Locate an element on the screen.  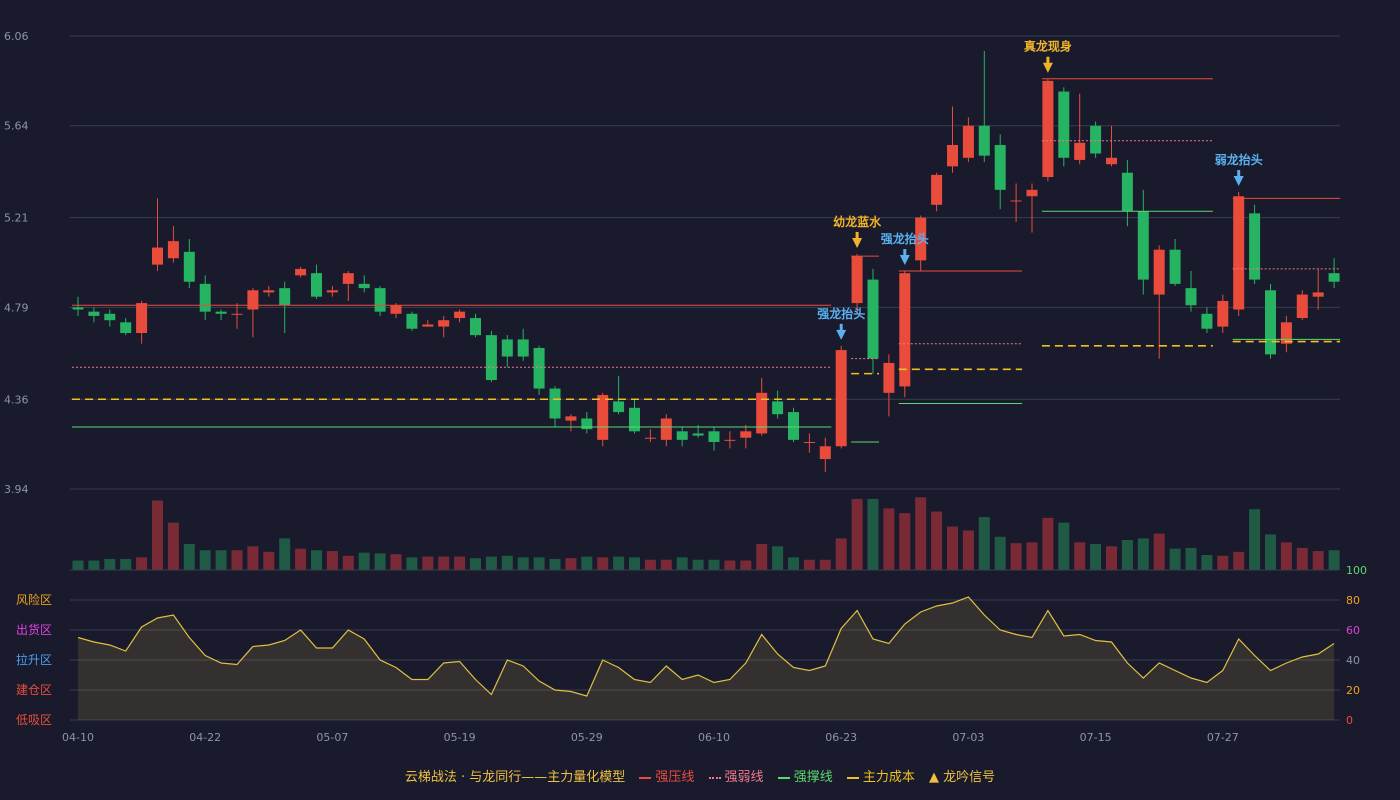
support-line-swatch is located at coordinates (783, 777).